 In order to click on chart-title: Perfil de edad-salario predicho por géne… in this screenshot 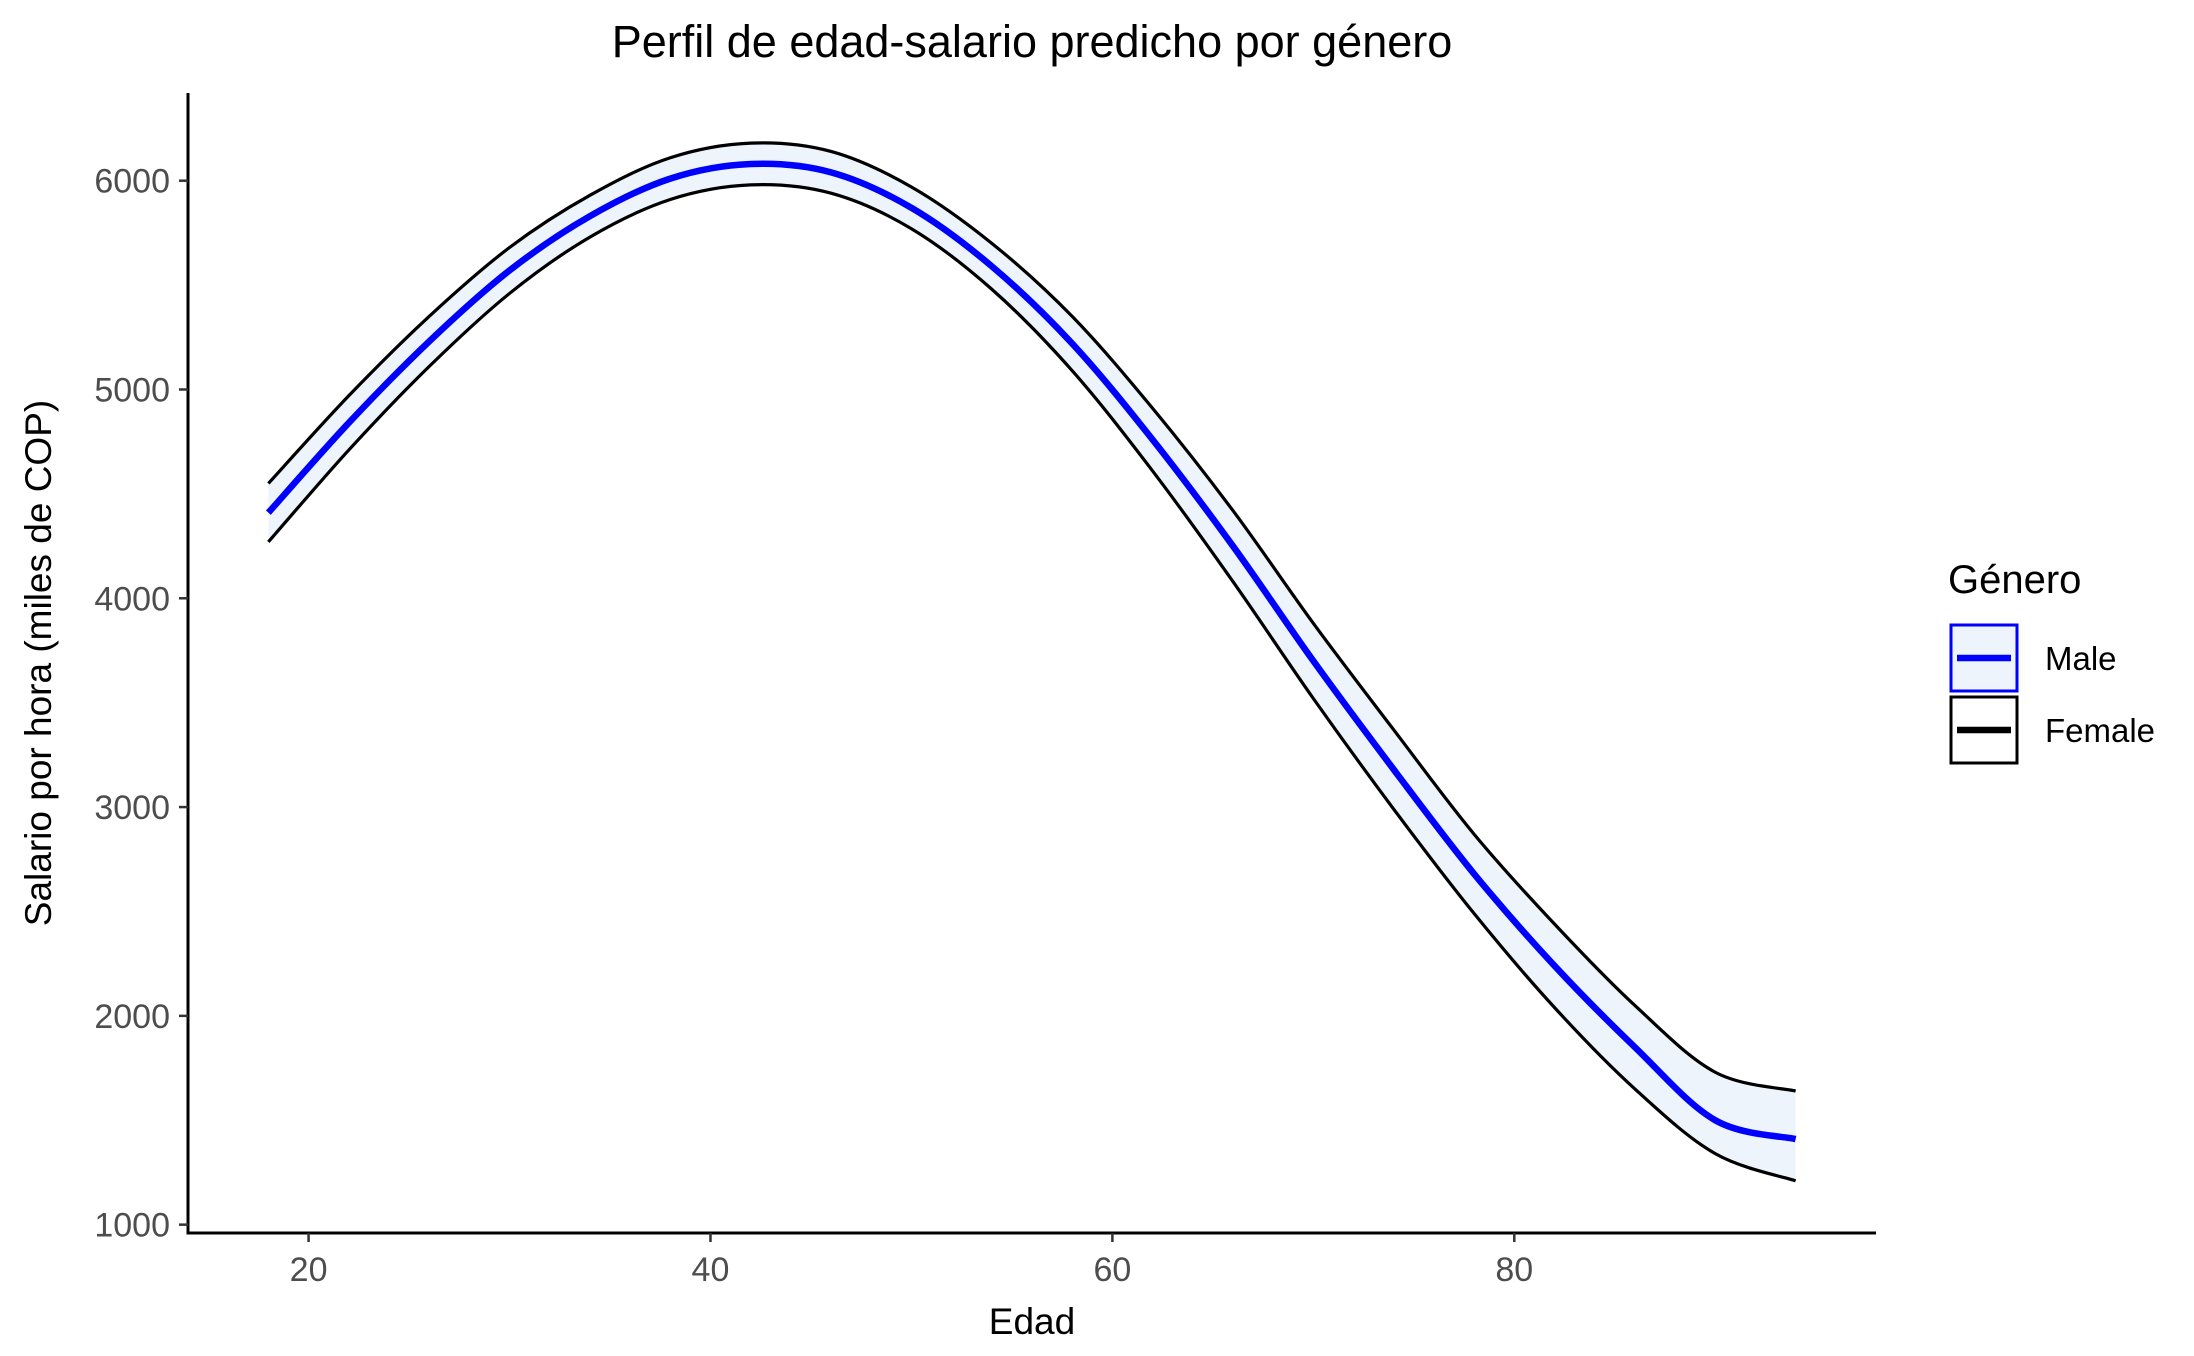, I will do `click(1032, 41)`.